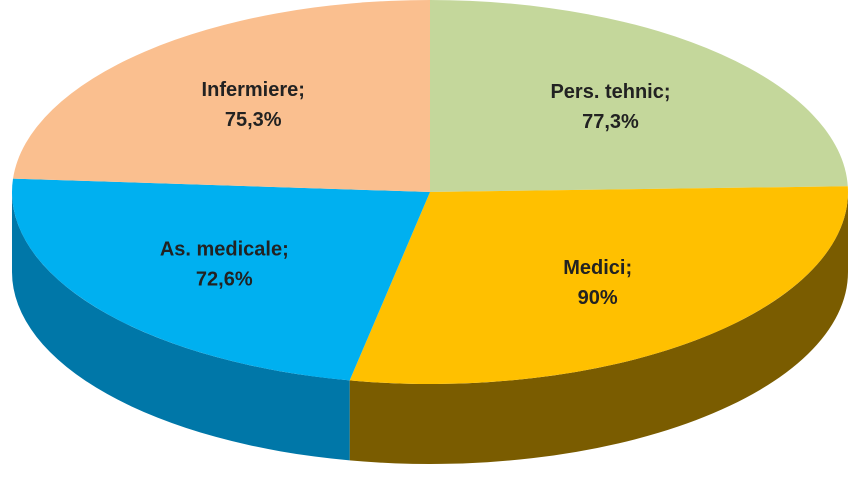  What do you see at coordinates (253, 120) in the screenshot?
I see `value-label: 75,3%` at bounding box center [253, 120].